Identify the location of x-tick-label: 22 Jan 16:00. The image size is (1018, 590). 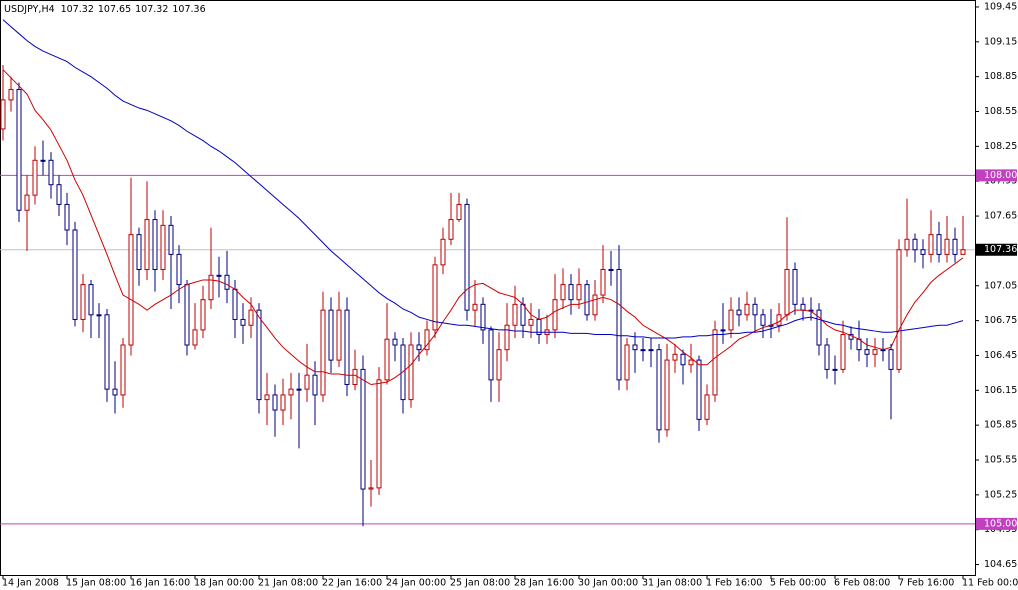
(352, 583).